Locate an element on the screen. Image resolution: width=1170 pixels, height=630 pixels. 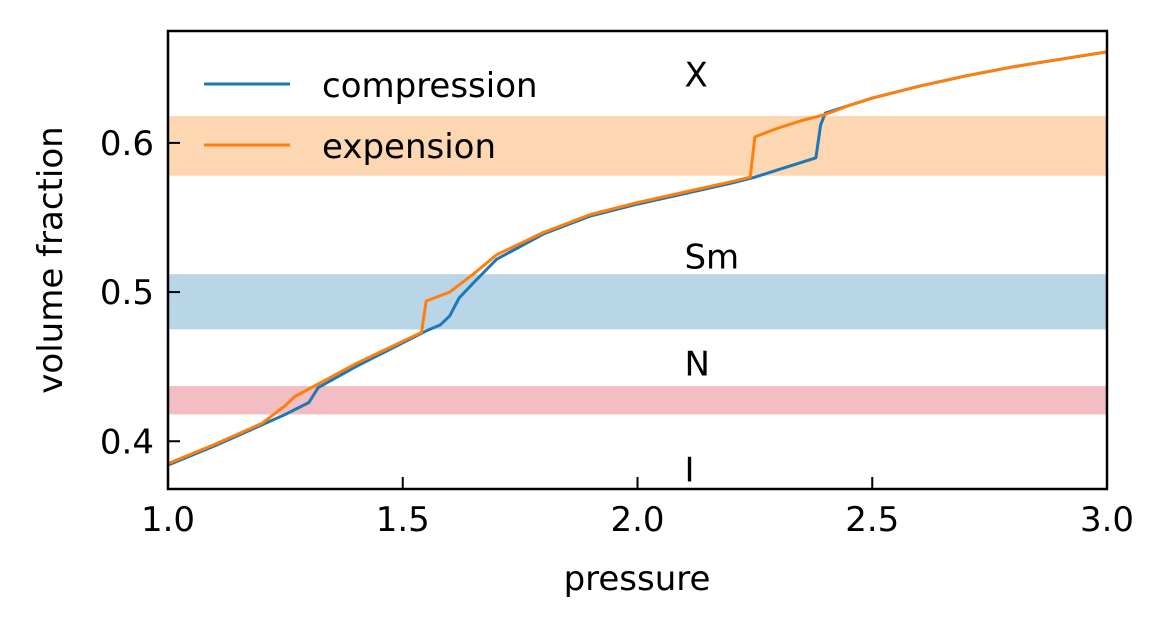
x-tick-label: 2.5 is located at coordinates (872, 520).